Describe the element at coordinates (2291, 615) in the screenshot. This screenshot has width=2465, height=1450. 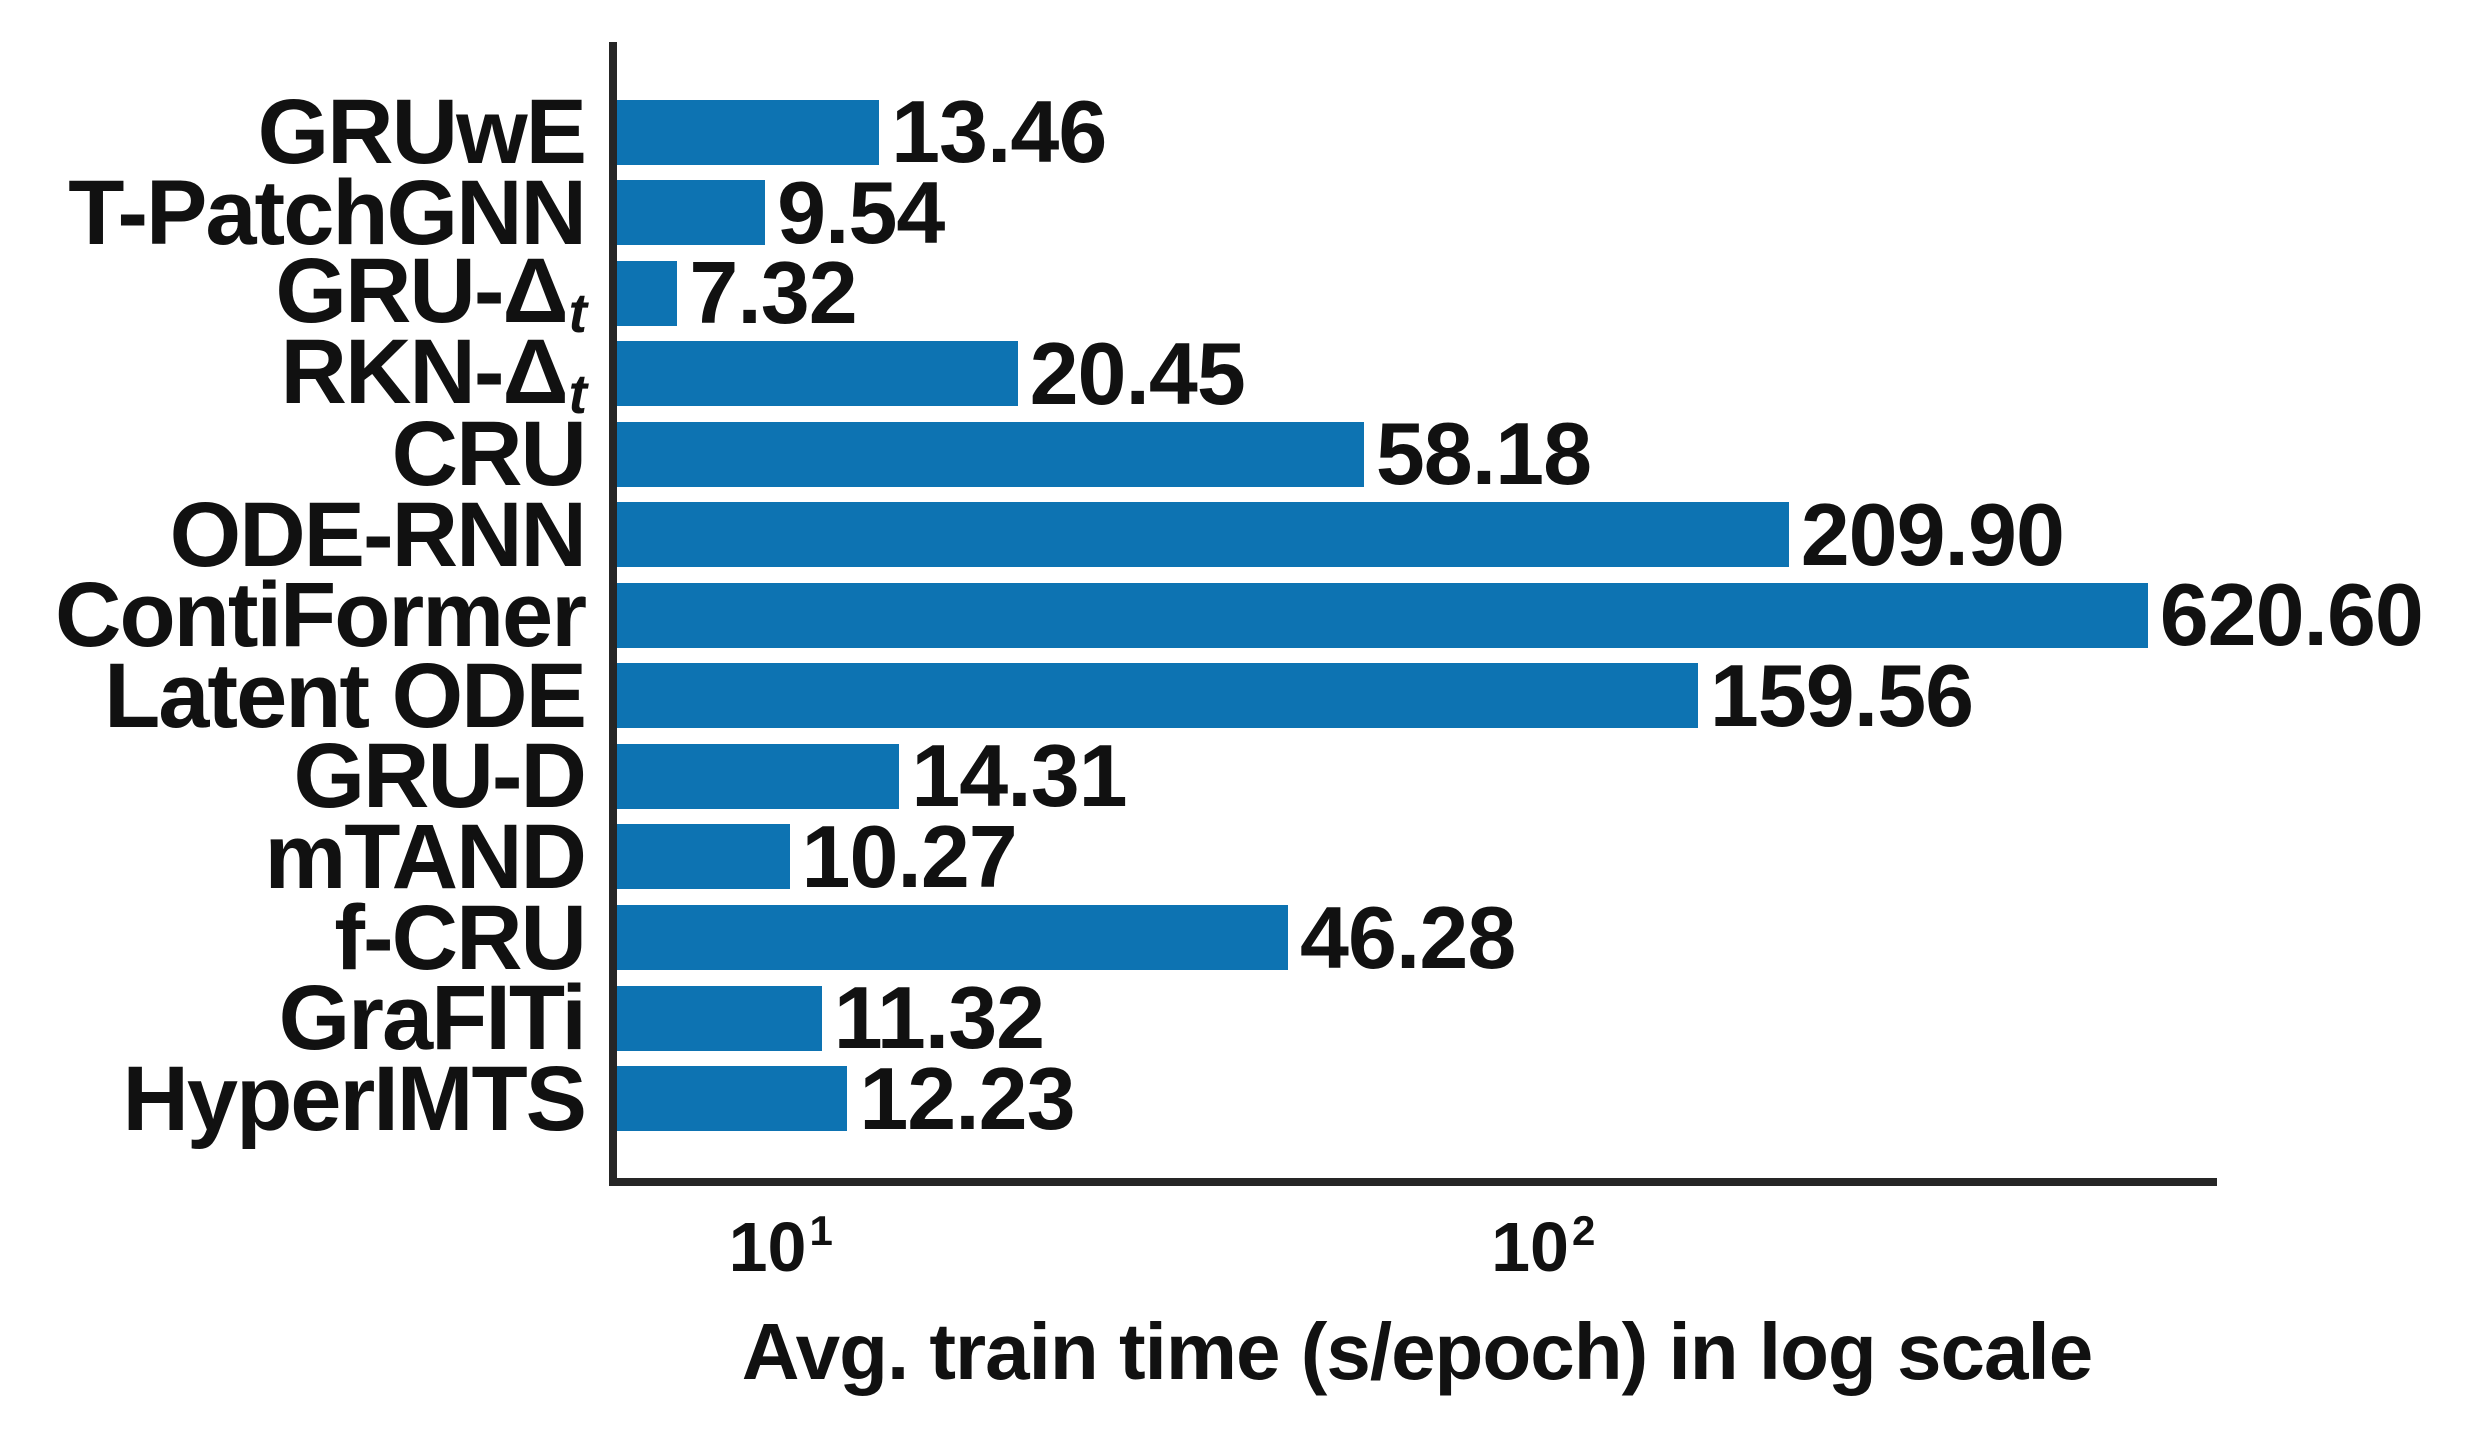
I see `value-label-contiformer: 620.60` at that location.